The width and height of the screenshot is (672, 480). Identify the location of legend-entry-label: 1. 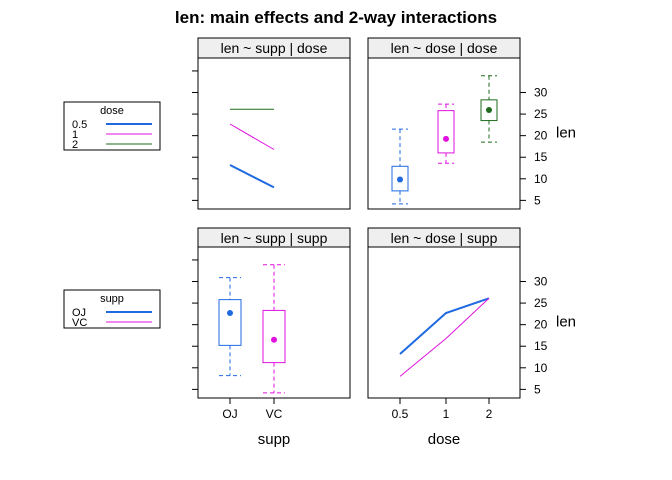
(75, 135).